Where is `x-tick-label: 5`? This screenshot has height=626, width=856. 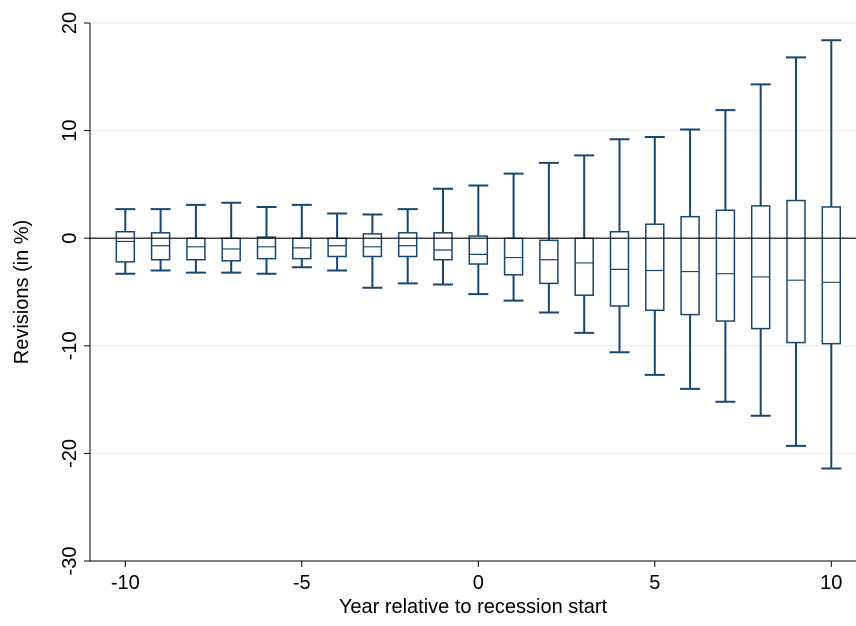
x-tick-label: 5 is located at coordinates (654, 583).